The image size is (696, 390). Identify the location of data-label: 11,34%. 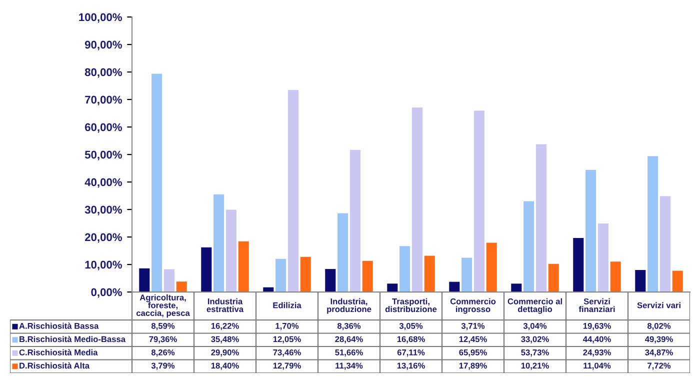
(349, 366).